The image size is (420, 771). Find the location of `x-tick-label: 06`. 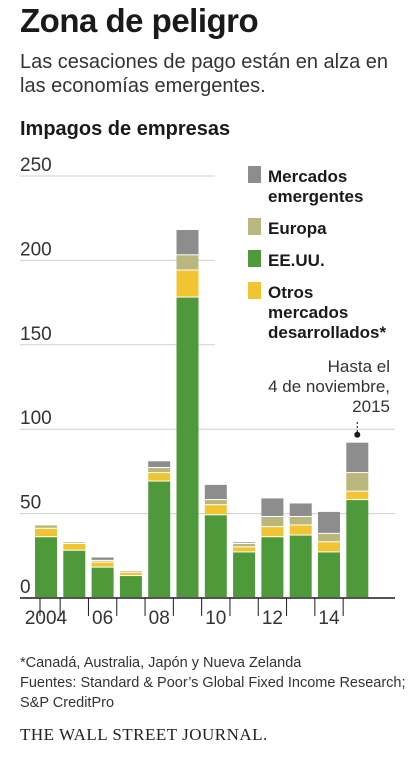

x-tick-label: 06 is located at coordinates (102, 618).